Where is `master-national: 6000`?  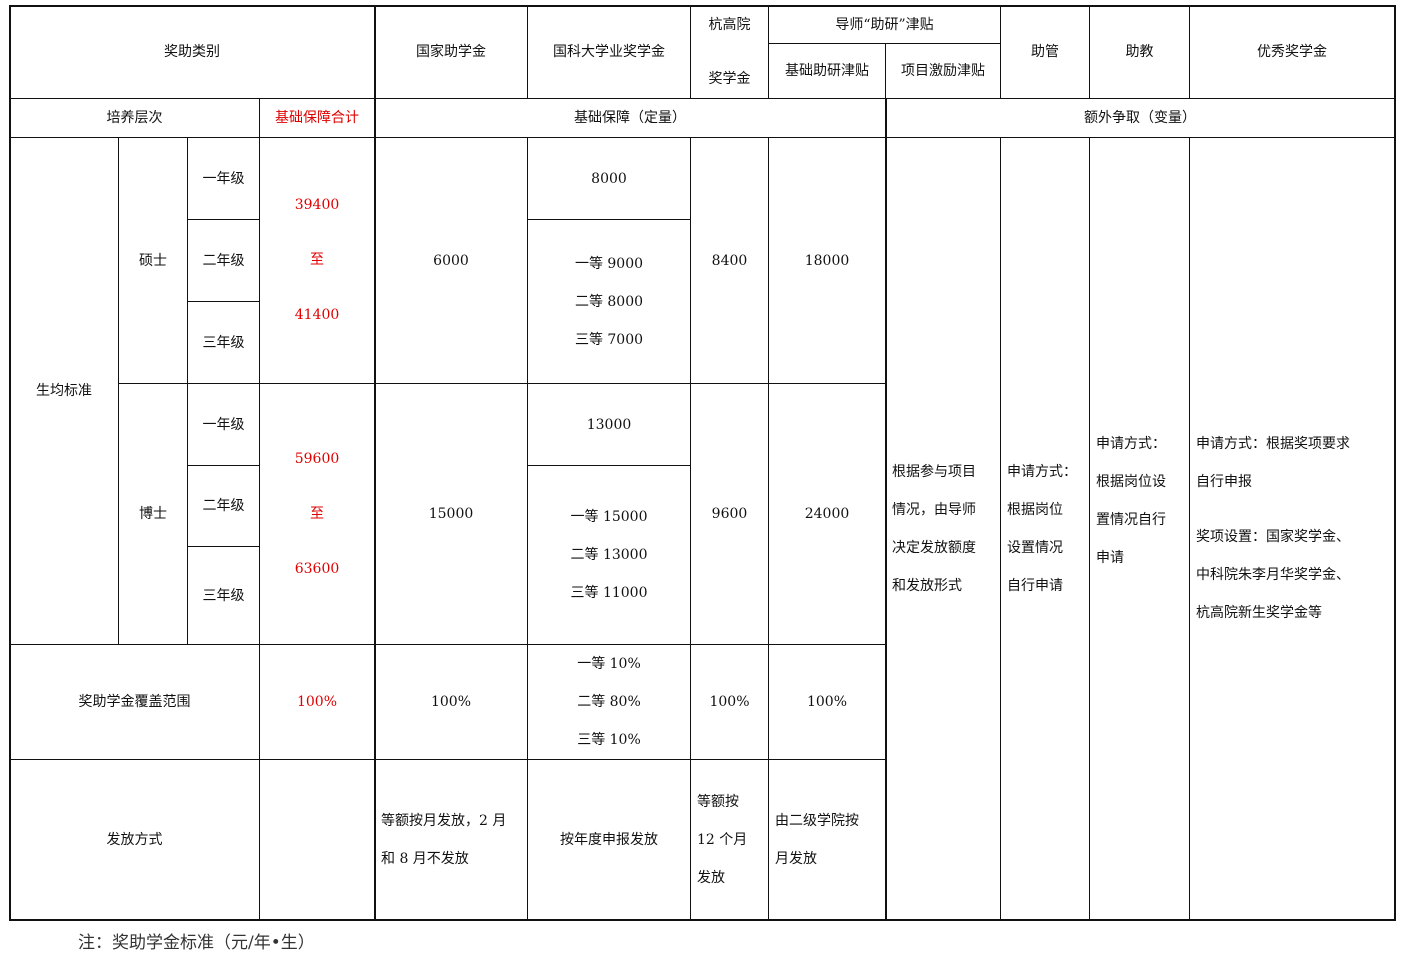 master-national: 6000 is located at coordinates (451, 260).